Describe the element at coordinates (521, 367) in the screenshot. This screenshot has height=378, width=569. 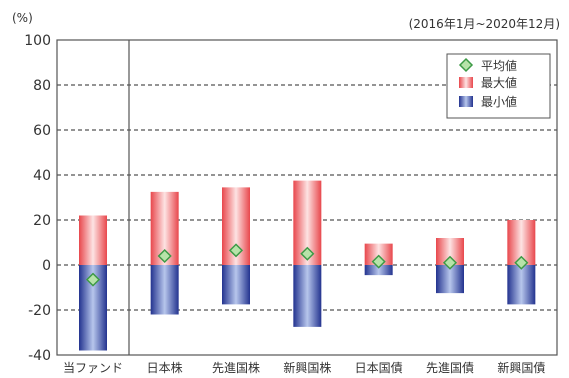
I see `x-tick-label: 新興国債` at that location.